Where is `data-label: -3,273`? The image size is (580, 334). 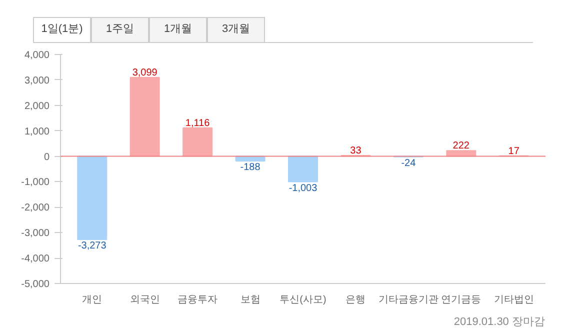 data-label: -3,273 is located at coordinates (92, 246).